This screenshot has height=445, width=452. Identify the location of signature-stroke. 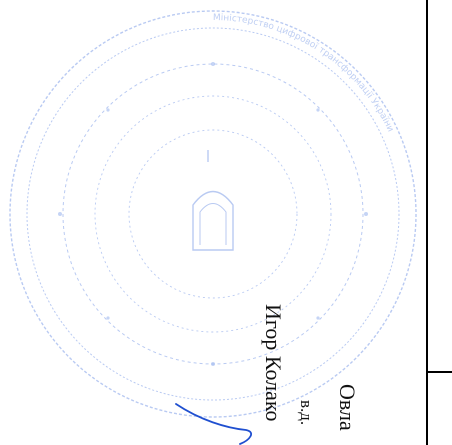
(214, 424).